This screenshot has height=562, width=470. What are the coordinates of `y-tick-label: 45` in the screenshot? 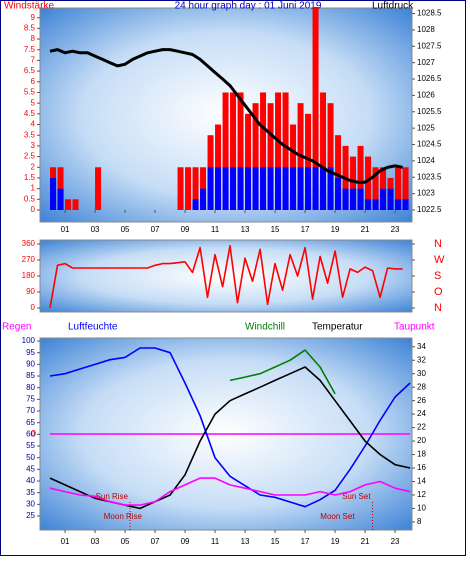 It's located at (30, 468).